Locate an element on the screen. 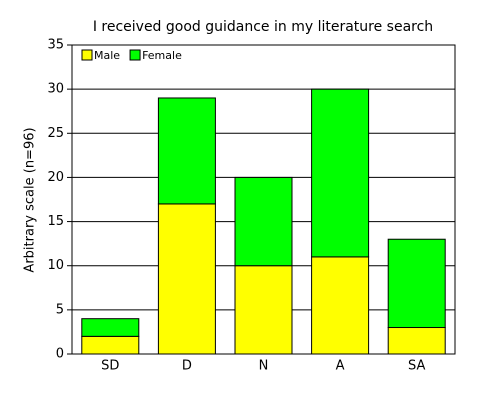 The image size is (500, 400). x-tick-label: N is located at coordinates (264, 366).